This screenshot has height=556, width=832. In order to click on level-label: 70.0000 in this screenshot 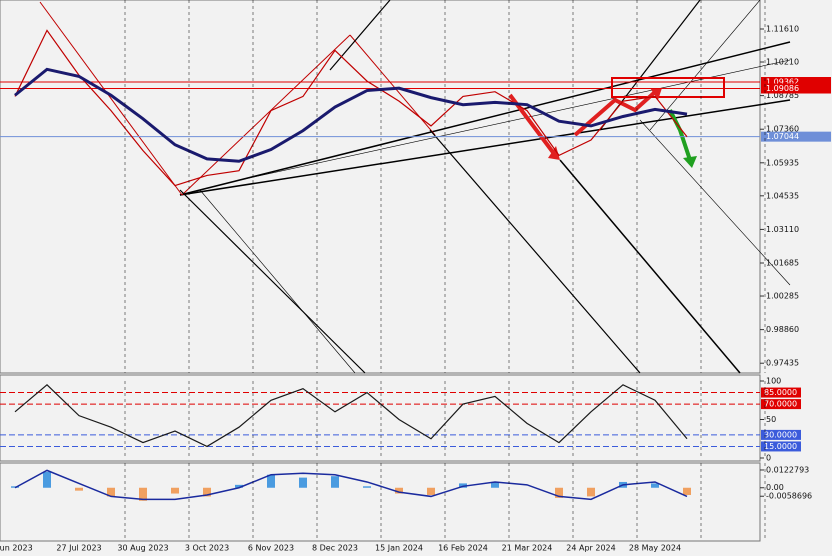, I will do `click(780, 404)`.